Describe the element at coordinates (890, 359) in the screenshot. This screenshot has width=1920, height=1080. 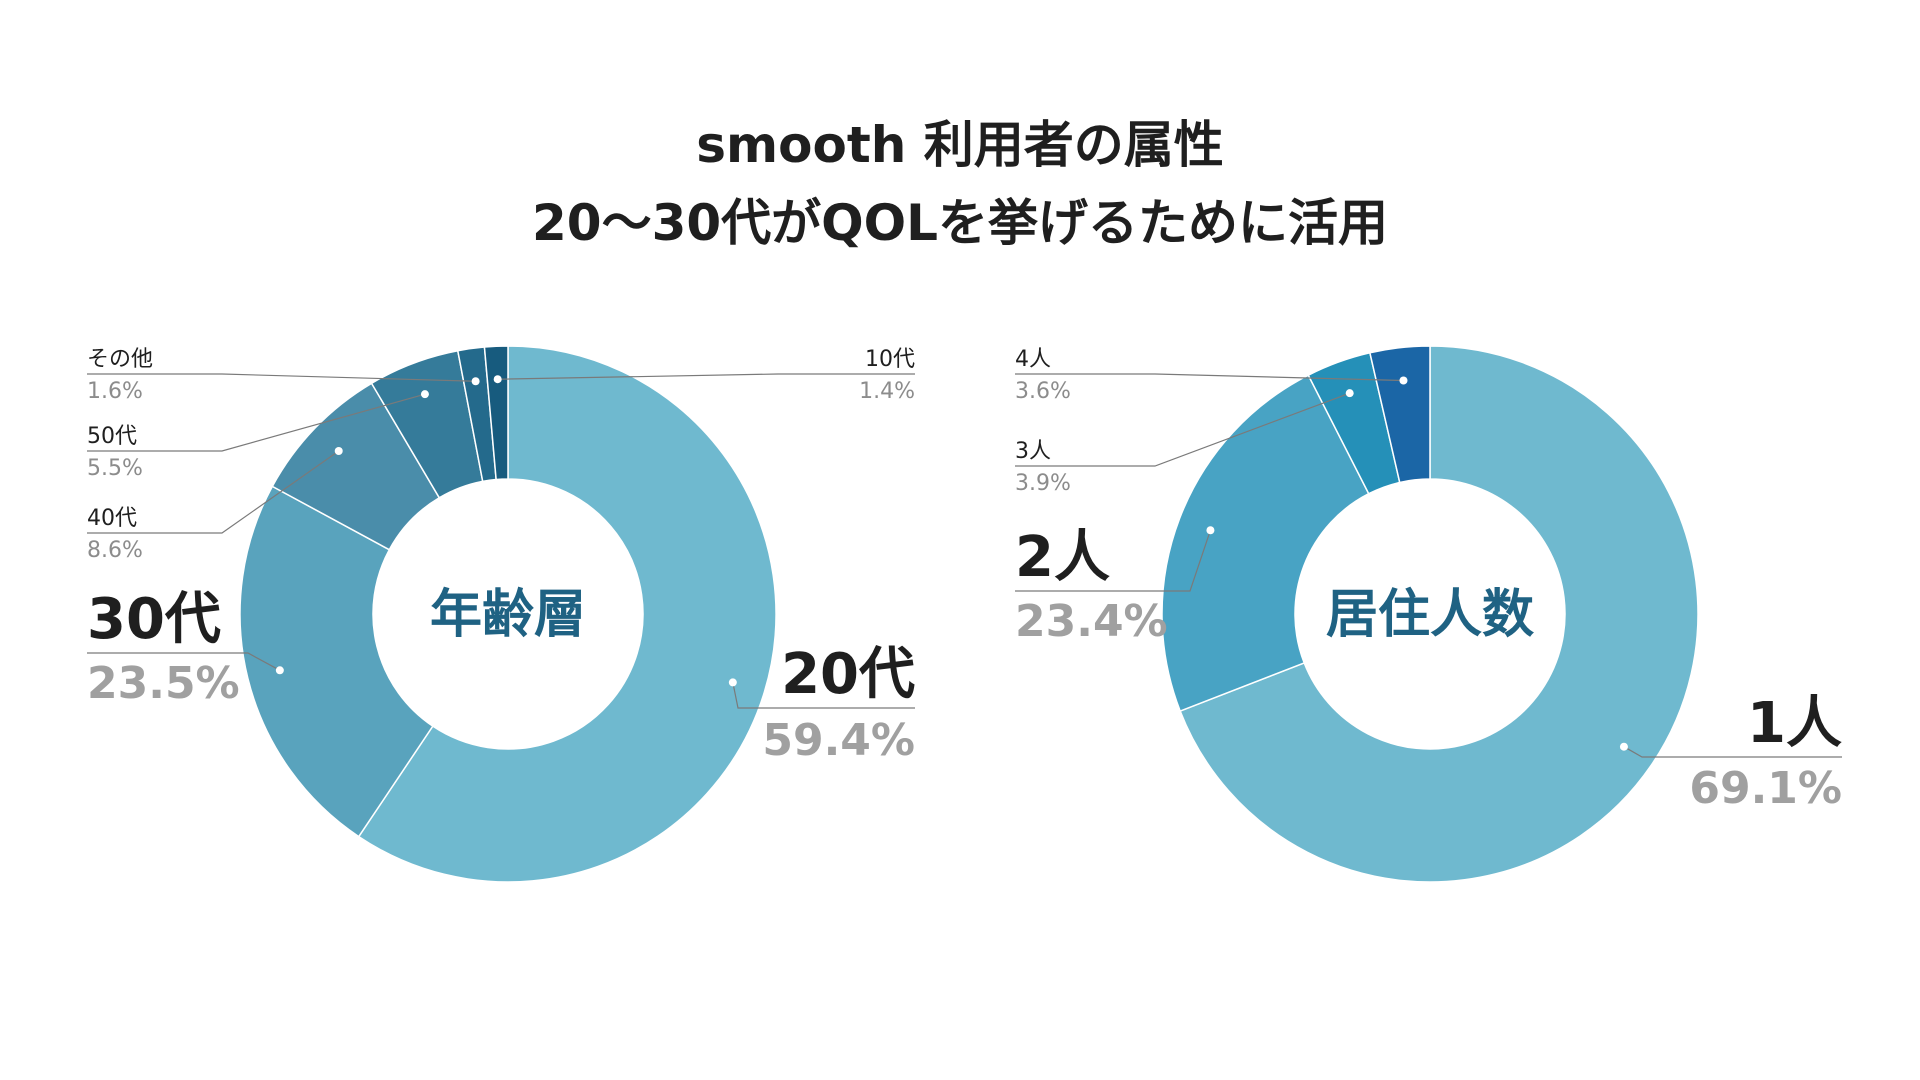
I see `slice-label: 10代` at that location.